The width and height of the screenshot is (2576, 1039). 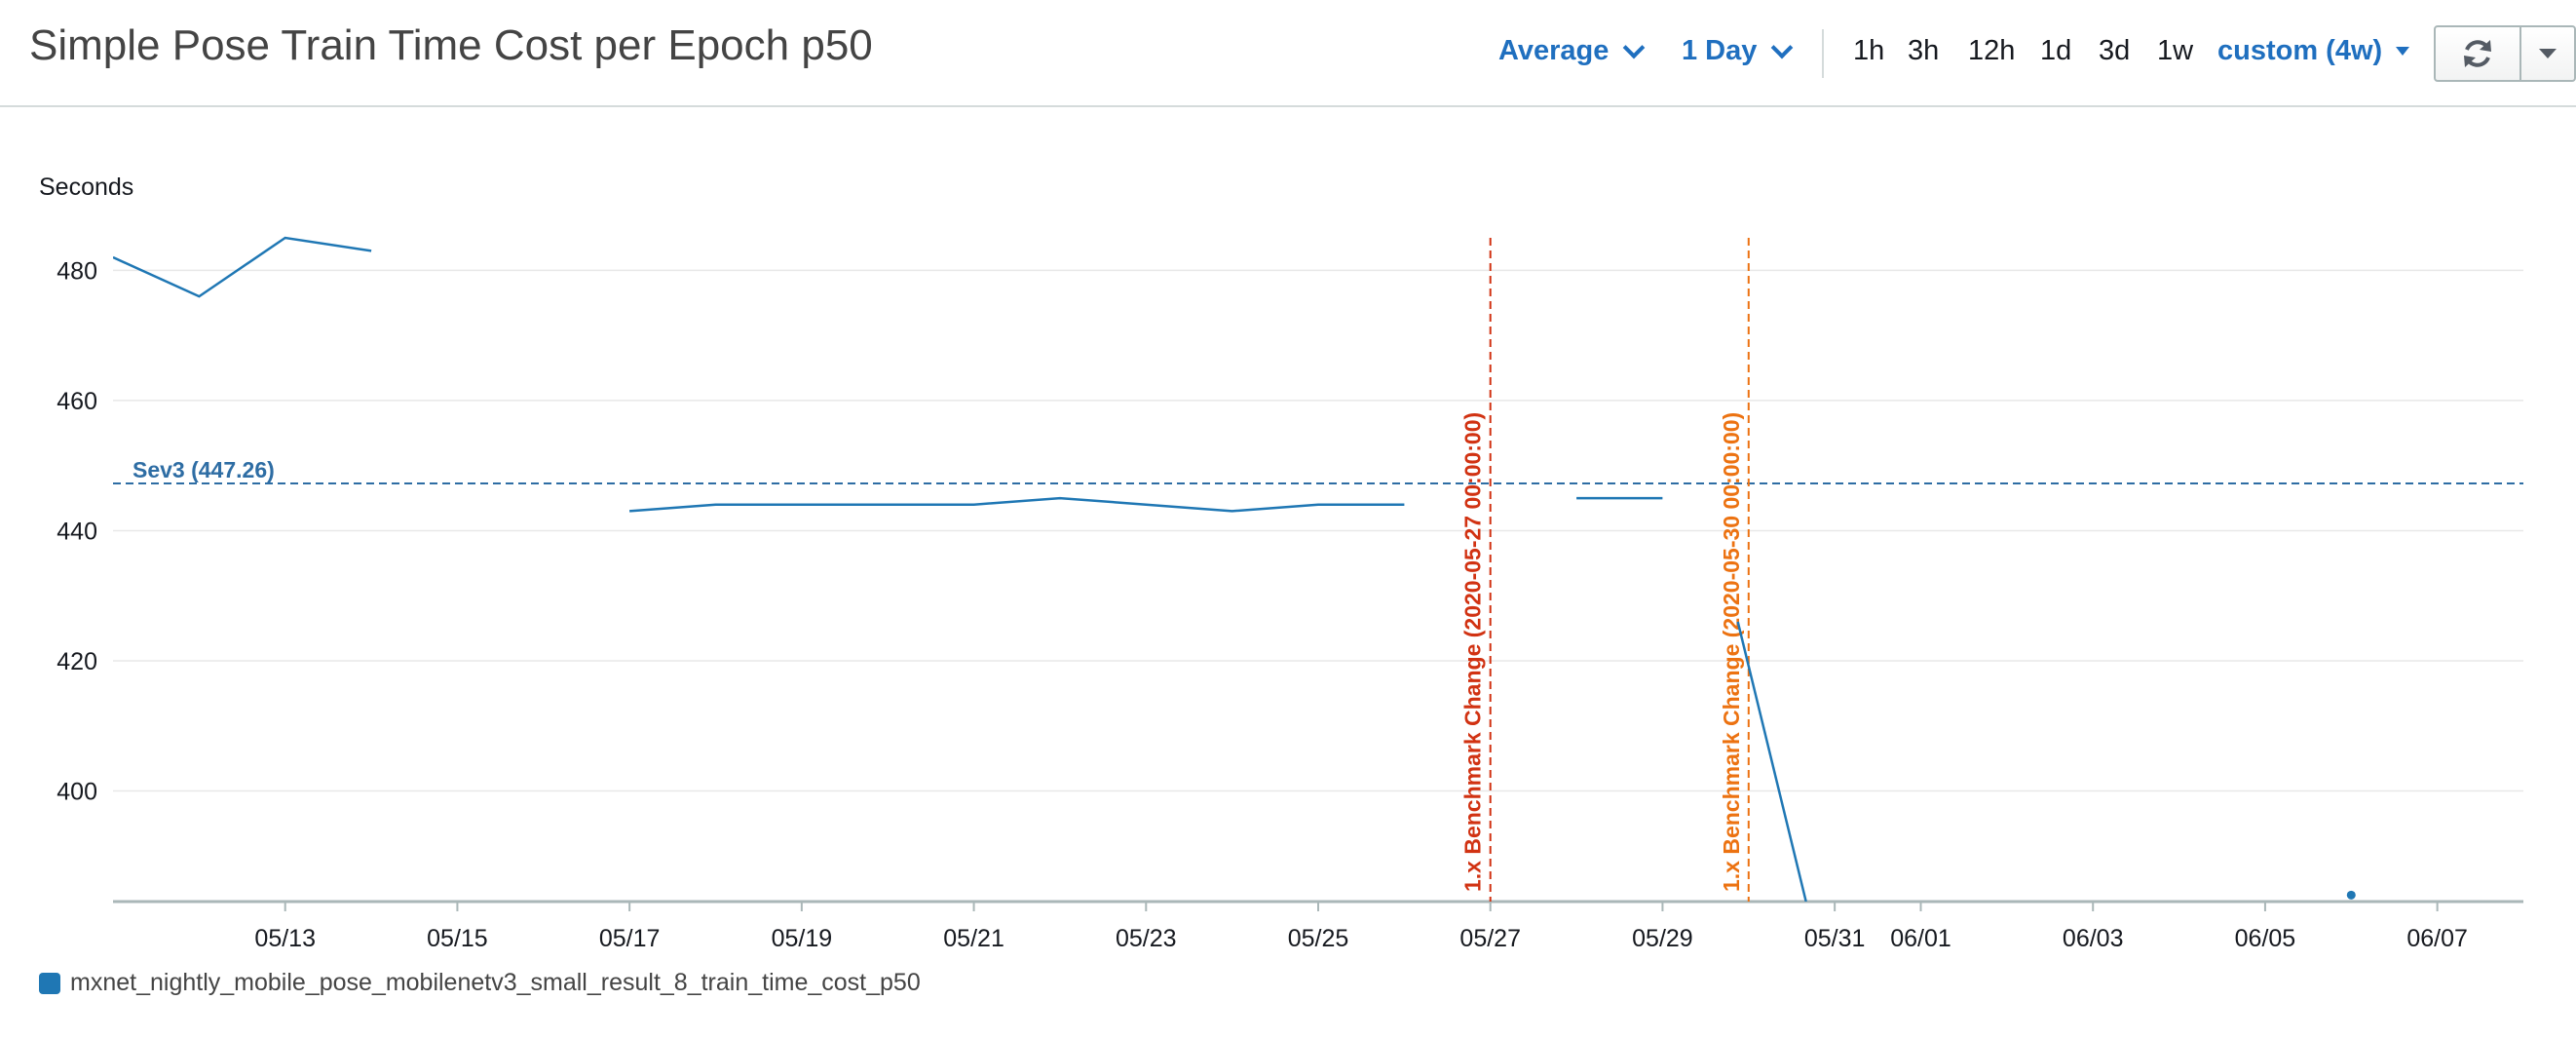 I want to click on range-3h: 3h, so click(x=1924, y=50).